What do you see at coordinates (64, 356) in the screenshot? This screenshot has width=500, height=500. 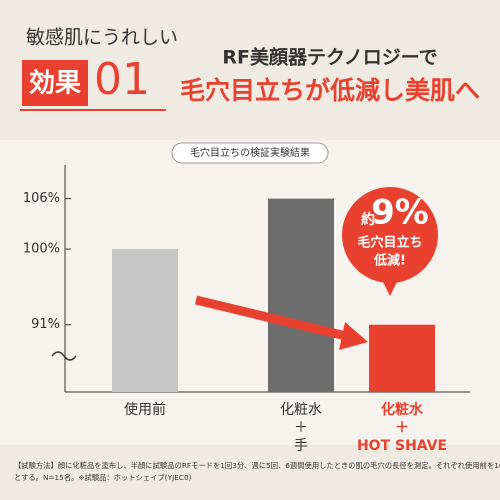 I see `axis-break` at bounding box center [64, 356].